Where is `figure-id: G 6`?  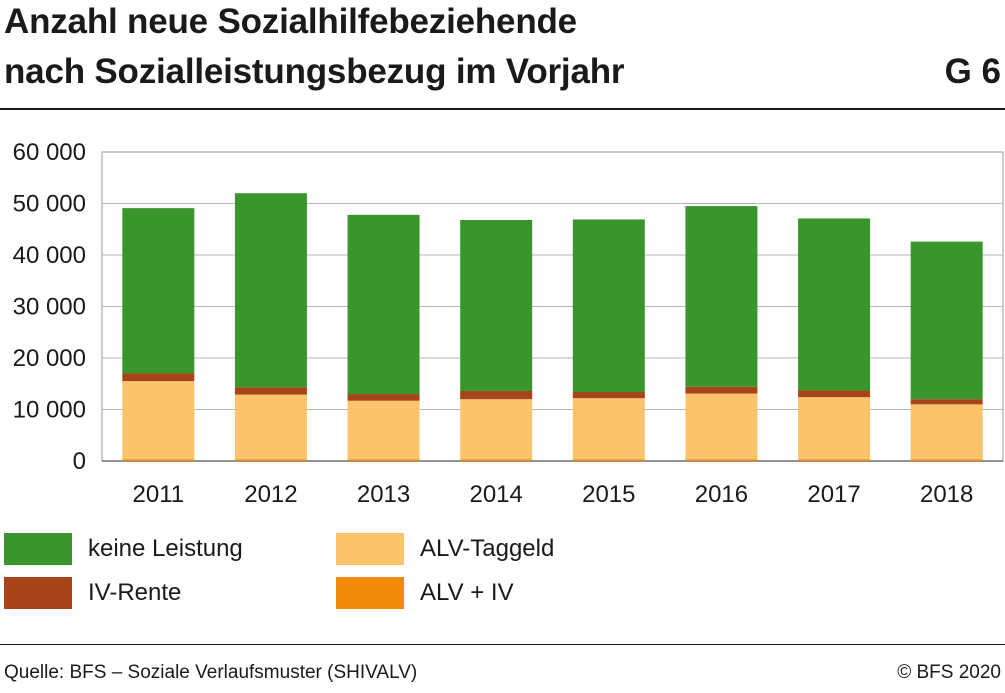 figure-id: G 6 is located at coordinates (972, 71).